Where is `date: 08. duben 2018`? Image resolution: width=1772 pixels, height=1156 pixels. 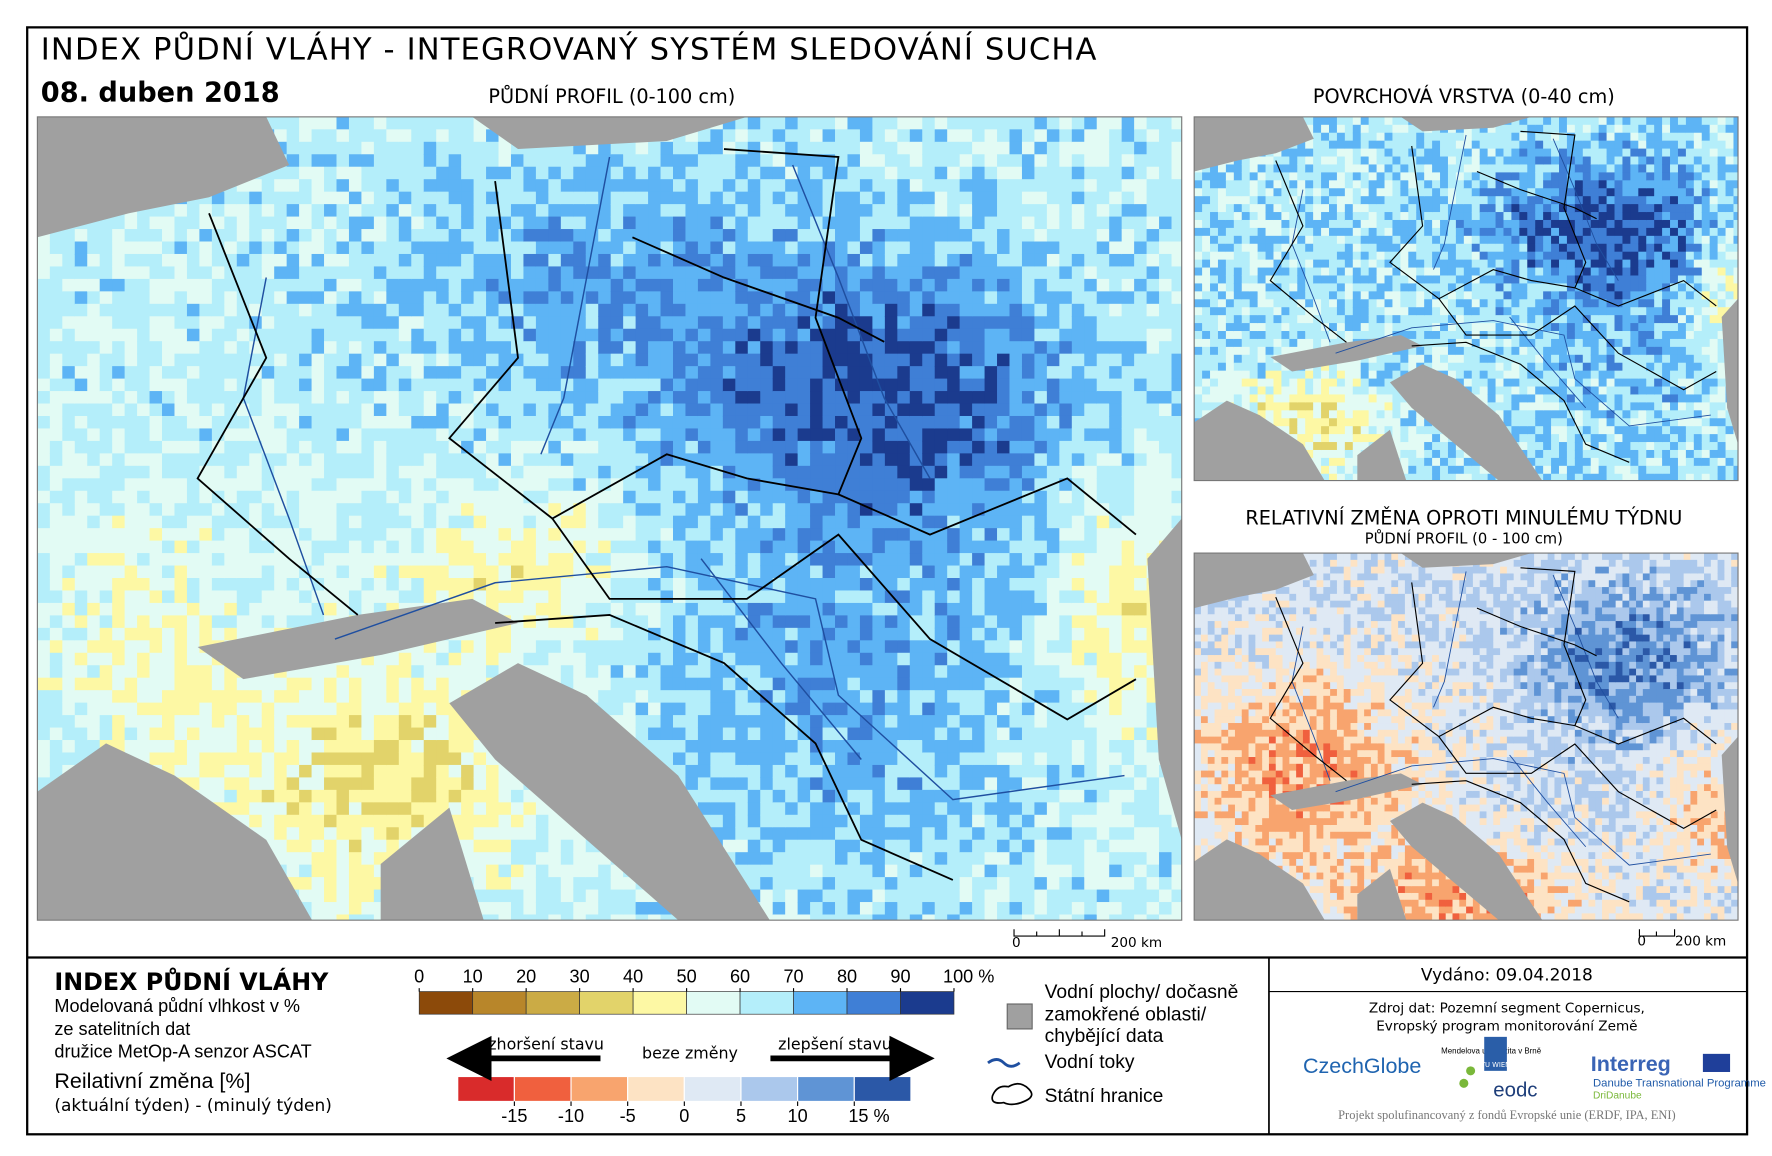
date: 08. duben 2018 is located at coordinates (160, 93).